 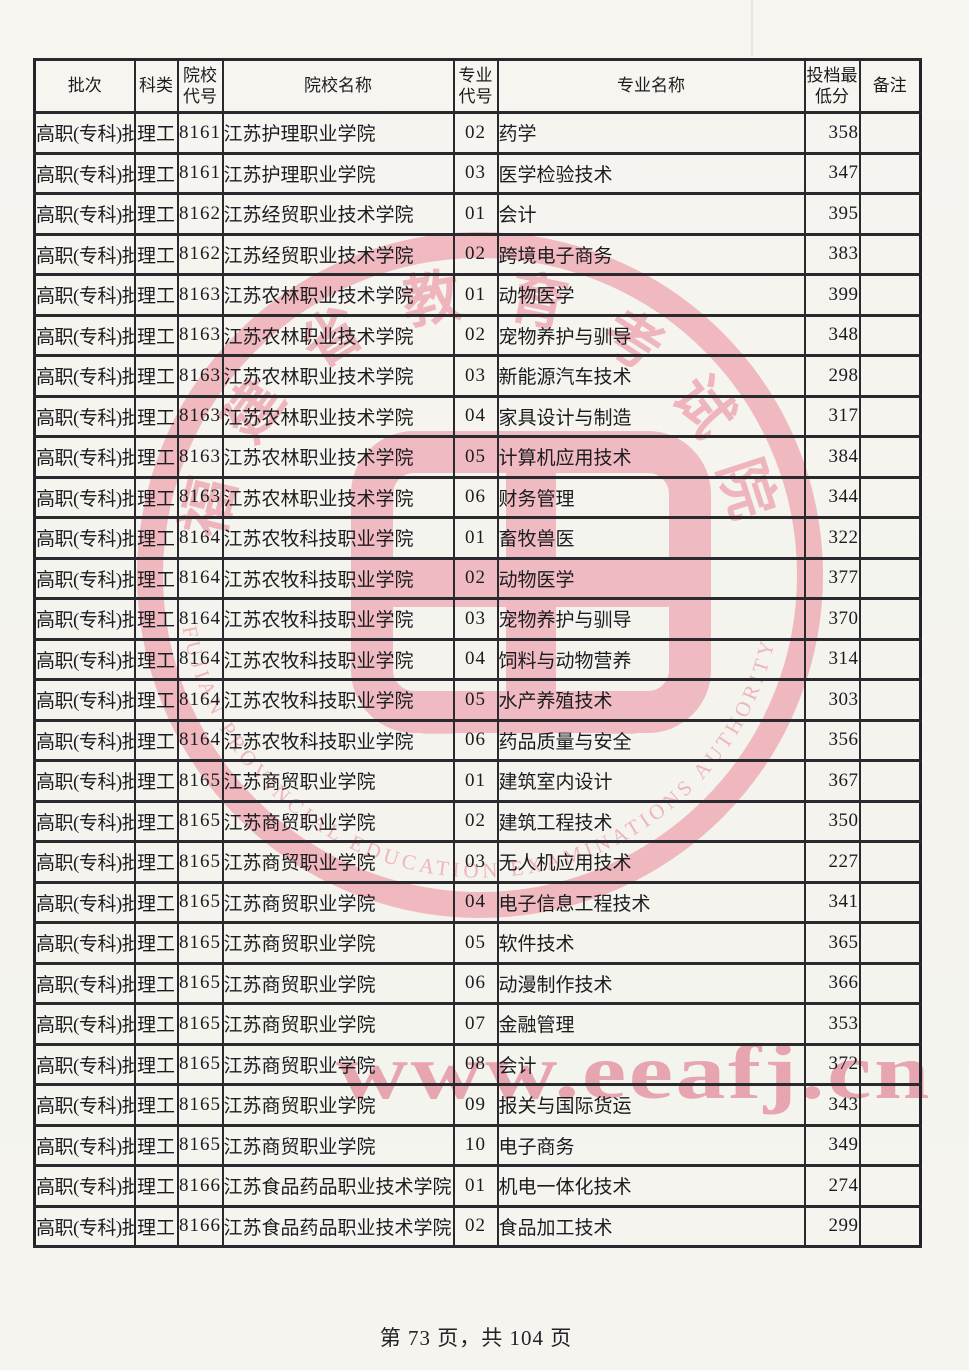 I want to click on cell-major-name: 报关与国际货运, so click(x=651, y=1105).